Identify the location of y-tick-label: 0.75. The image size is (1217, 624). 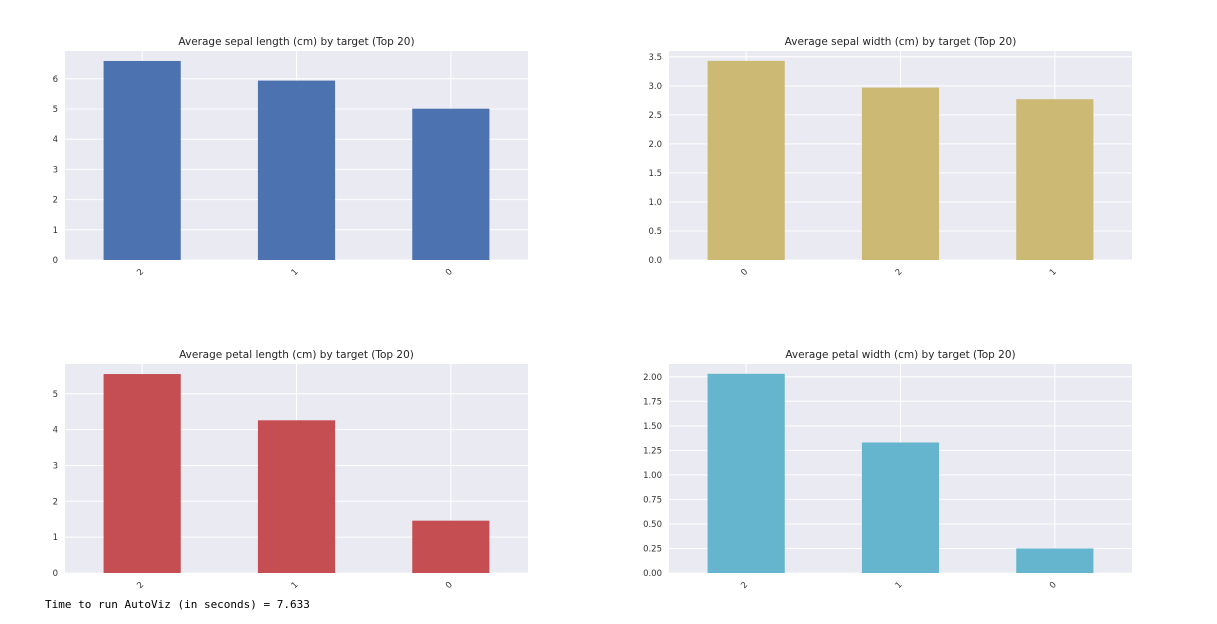
(652, 500).